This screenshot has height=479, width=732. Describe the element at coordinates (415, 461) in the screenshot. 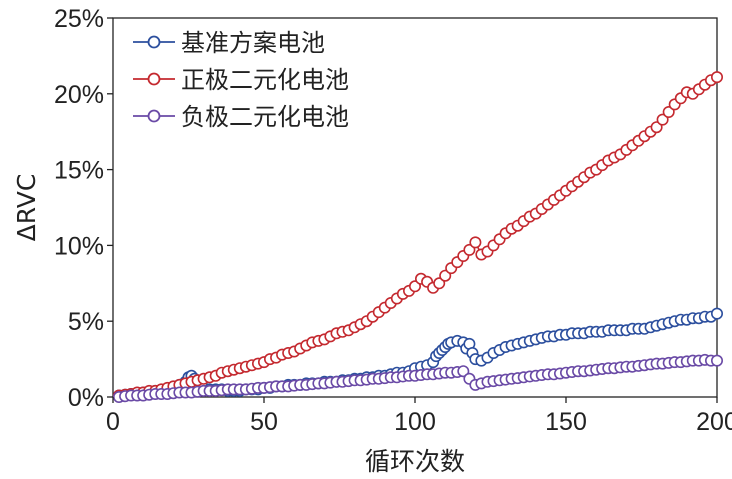

I see `x-axis-title: 循环次数` at that location.